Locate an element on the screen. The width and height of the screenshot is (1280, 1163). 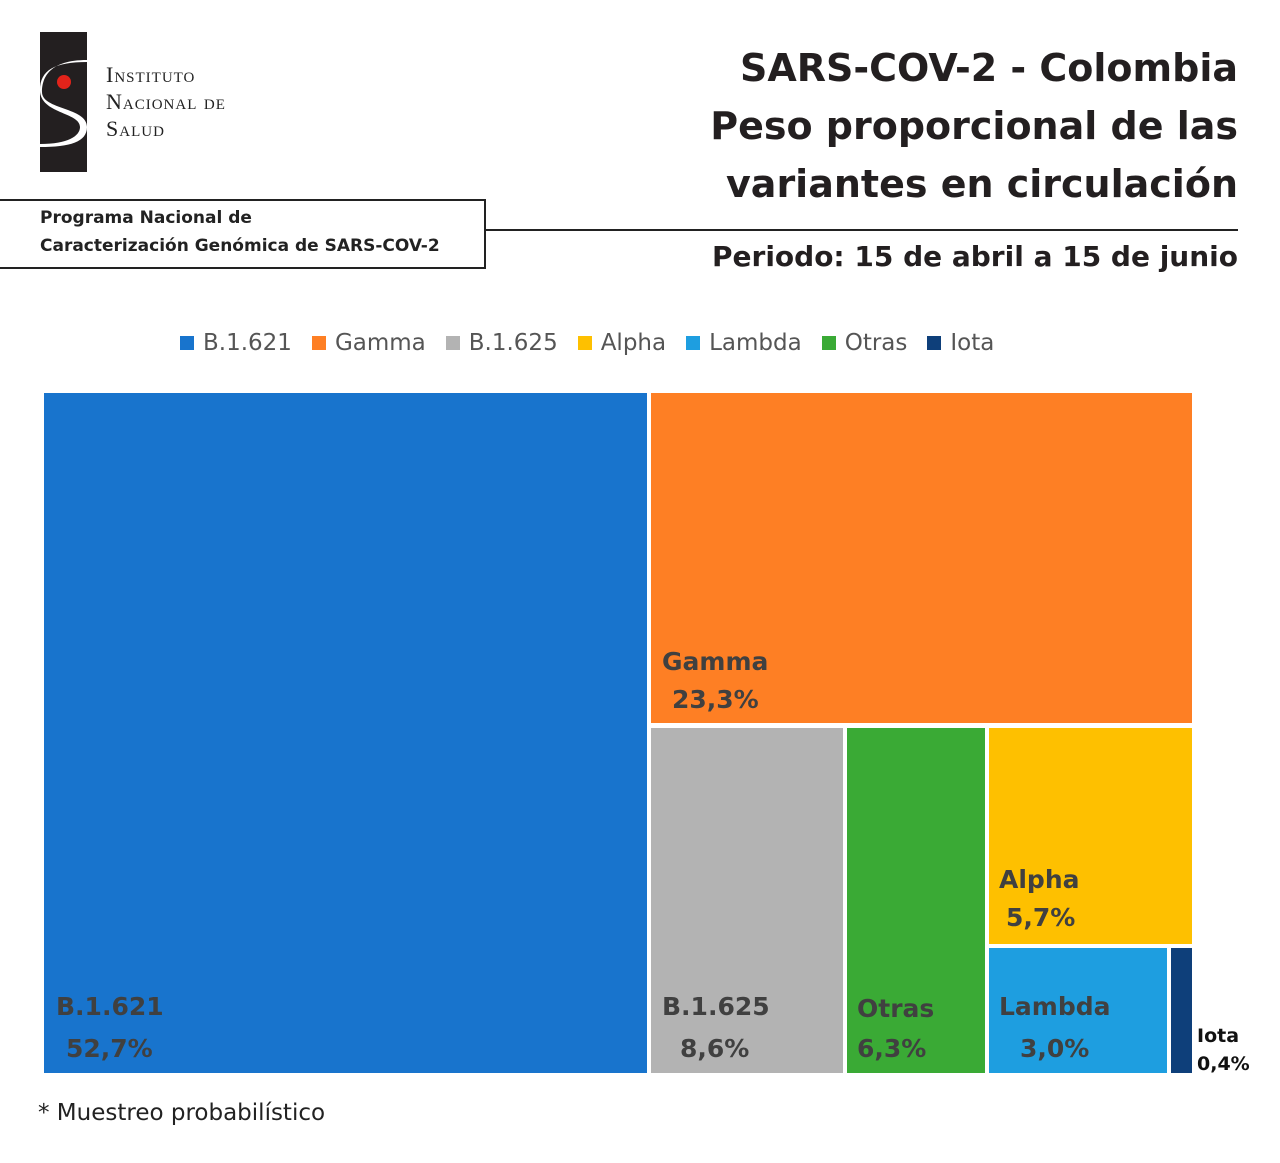
tile-gamma is located at coordinates (921, 558).